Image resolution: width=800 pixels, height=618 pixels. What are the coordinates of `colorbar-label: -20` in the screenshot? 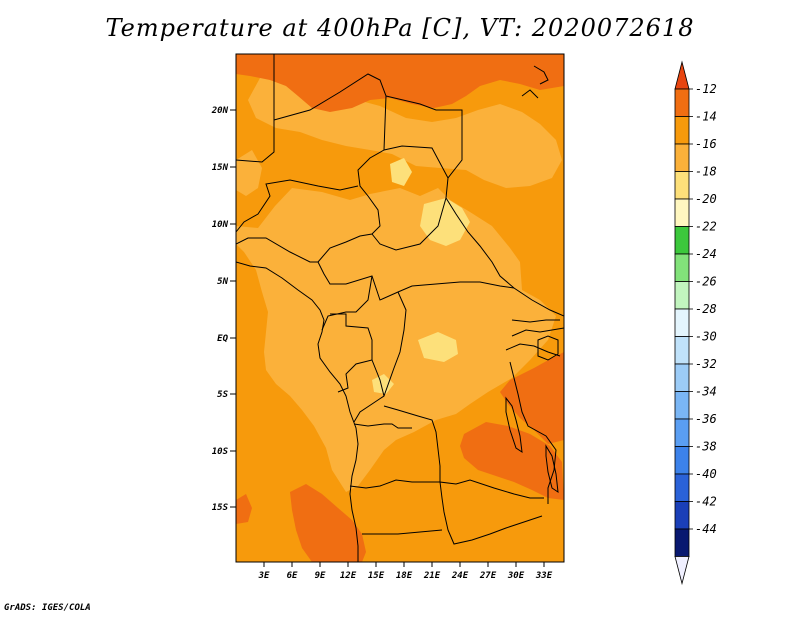 It's located at (706, 199).